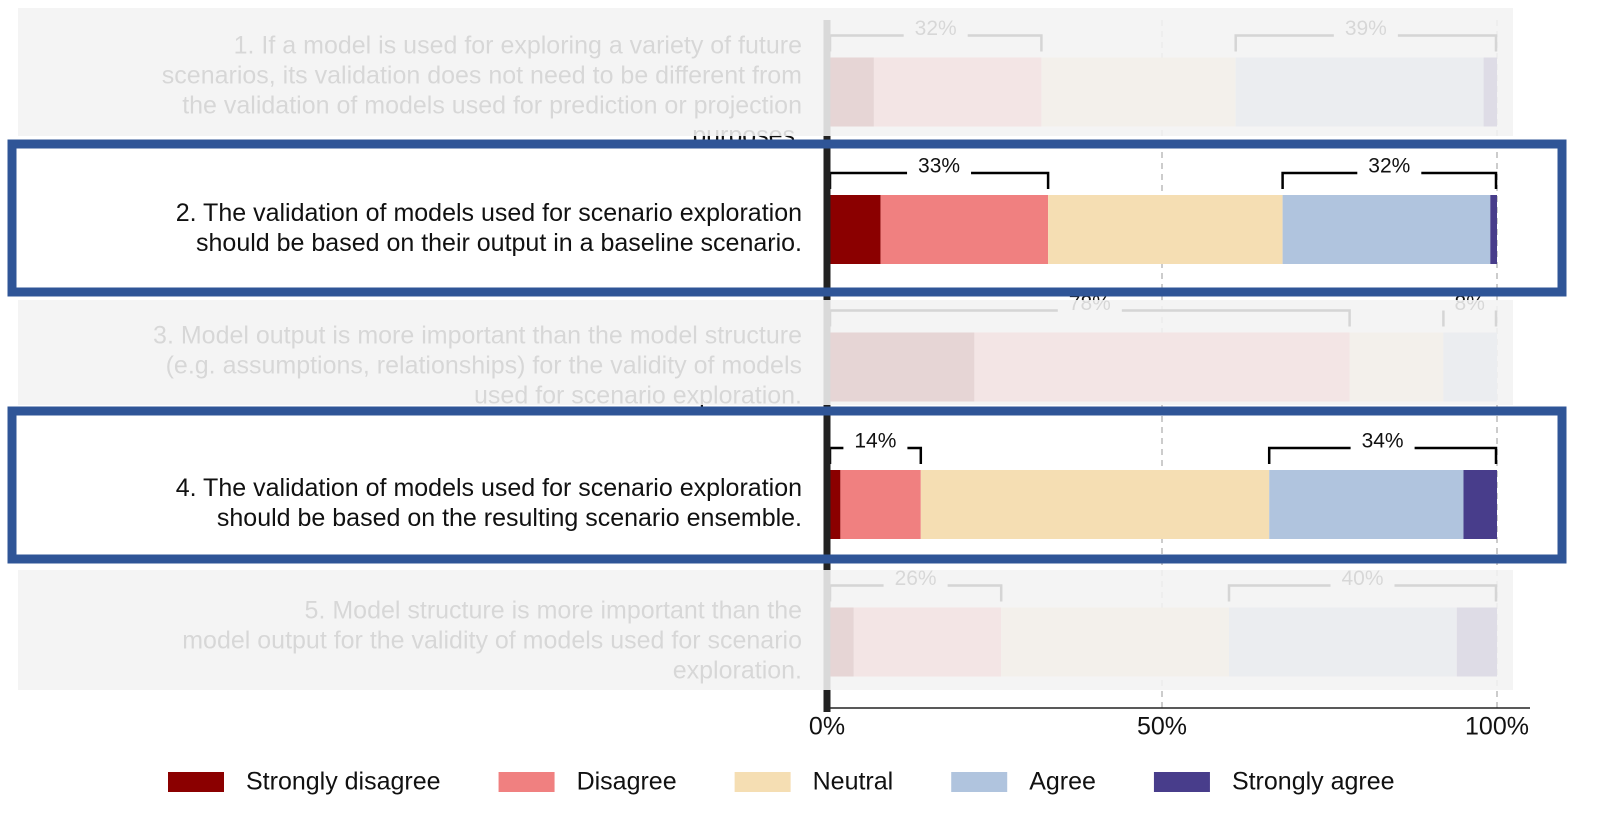 This screenshot has width=1617, height=824. What do you see at coordinates (939, 166) in the screenshot?
I see `bracket-label: 33%` at bounding box center [939, 166].